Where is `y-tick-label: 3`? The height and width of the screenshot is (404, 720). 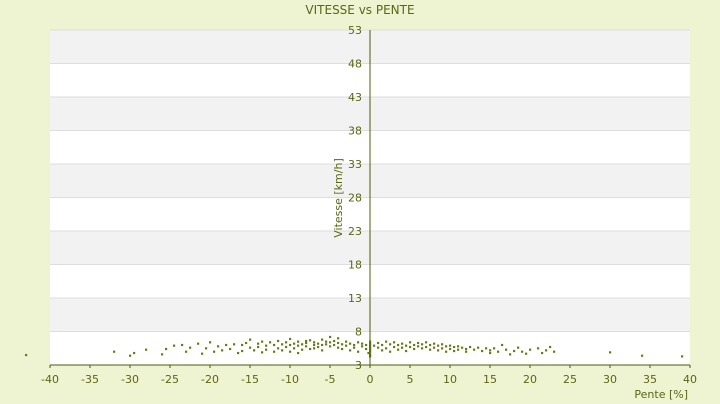
y-tick-label: 3 is located at coordinates (358, 365).